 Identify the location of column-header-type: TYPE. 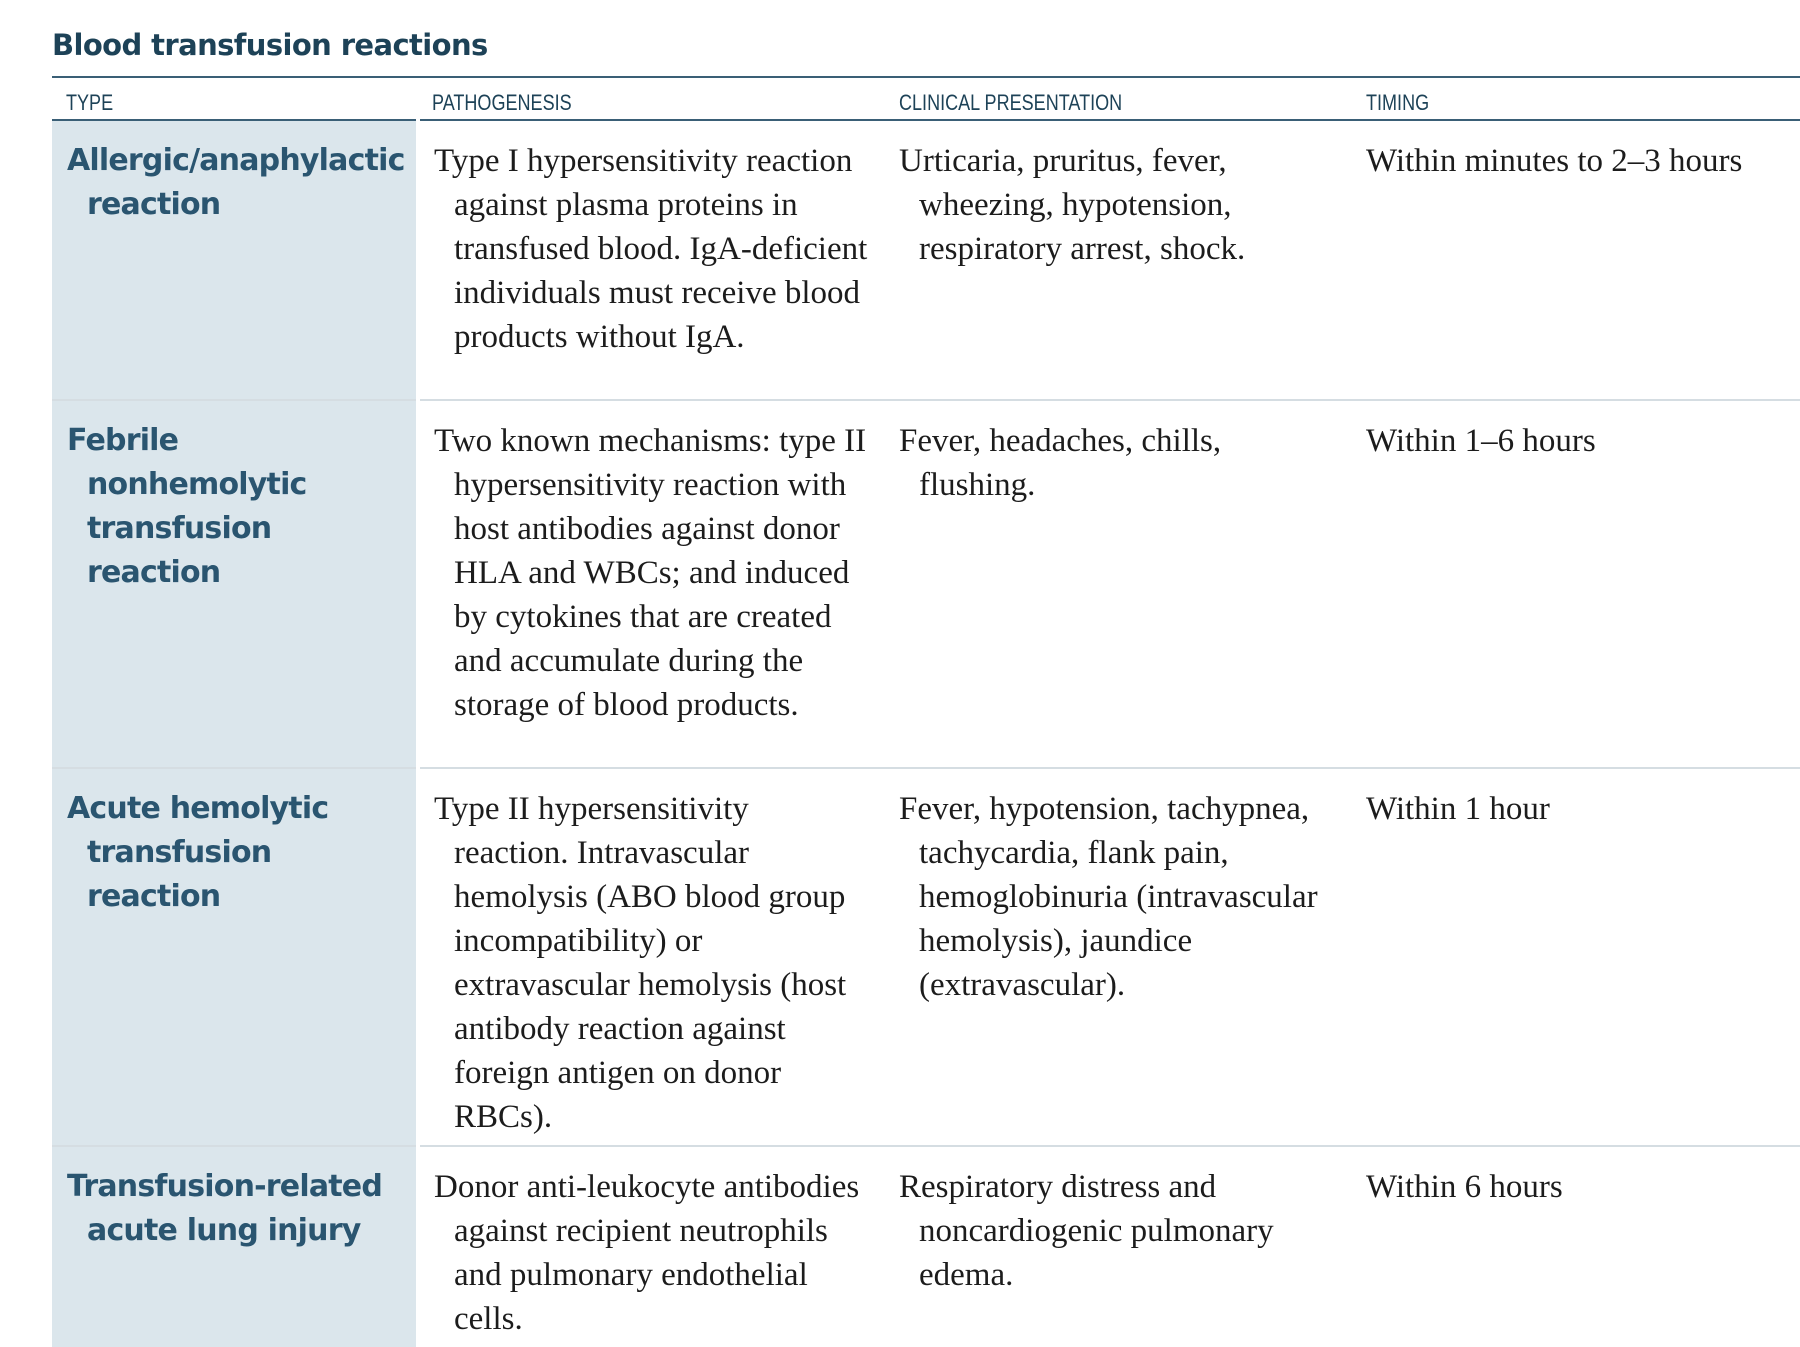
(235, 98).